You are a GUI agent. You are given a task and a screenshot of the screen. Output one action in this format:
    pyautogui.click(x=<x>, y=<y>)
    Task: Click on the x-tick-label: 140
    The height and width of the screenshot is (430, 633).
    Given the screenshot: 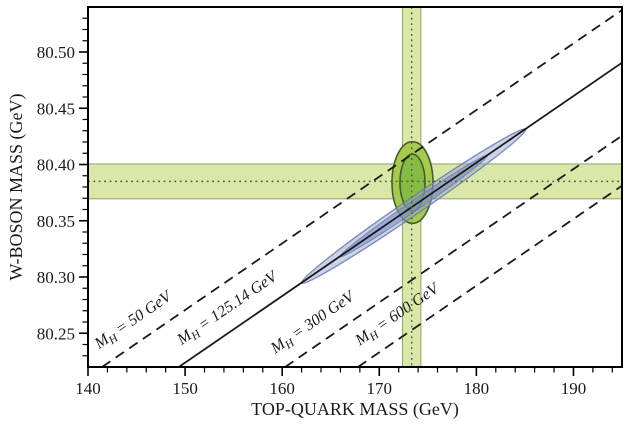 What is the action you would take?
    pyautogui.click(x=88, y=388)
    